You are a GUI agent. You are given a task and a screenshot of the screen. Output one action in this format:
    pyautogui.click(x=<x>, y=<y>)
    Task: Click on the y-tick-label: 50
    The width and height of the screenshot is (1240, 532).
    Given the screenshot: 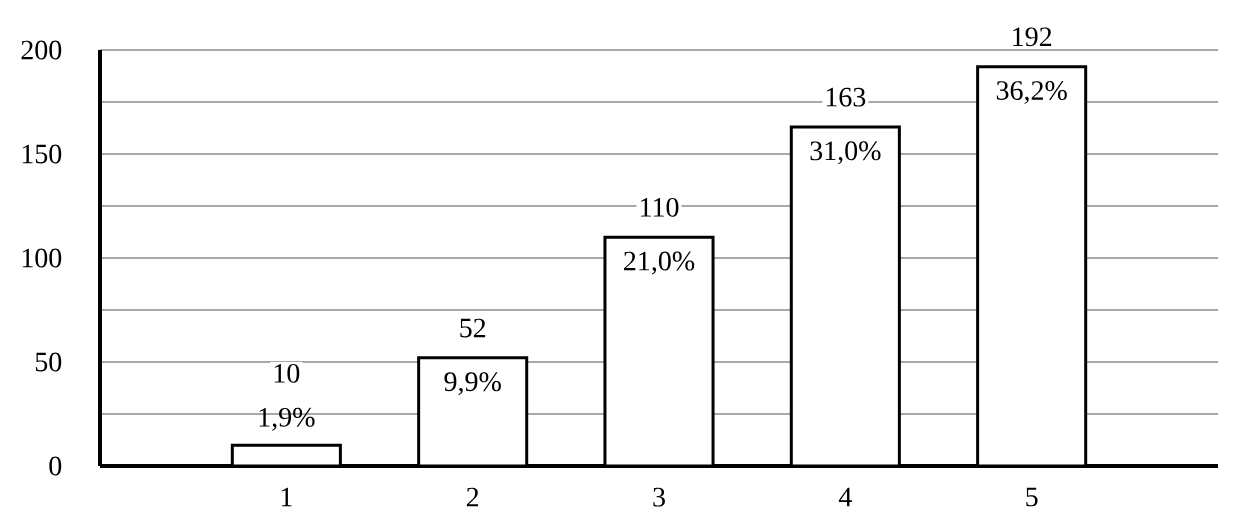 What is the action you would take?
    pyautogui.click(x=48, y=362)
    